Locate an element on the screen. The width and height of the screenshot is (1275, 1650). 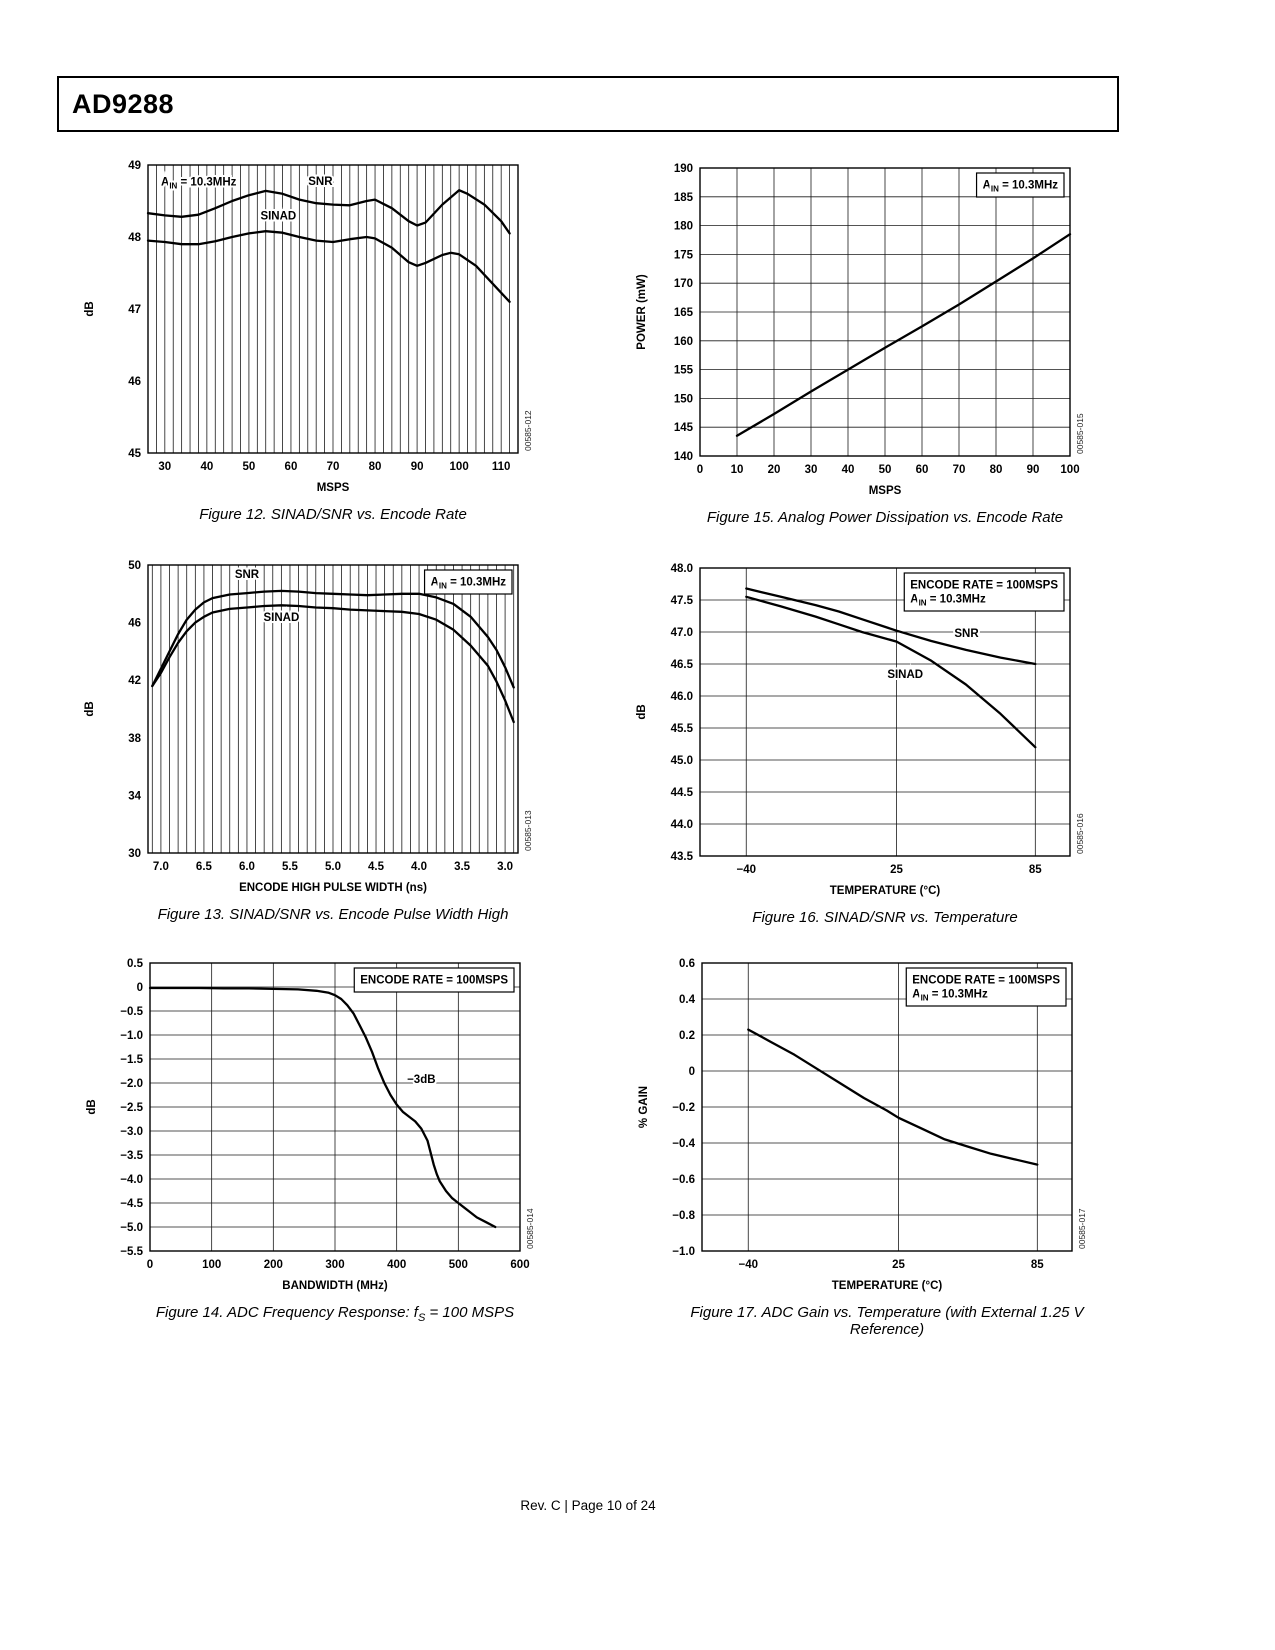
y-tick-label: 150 is located at coordinates (683, 399).